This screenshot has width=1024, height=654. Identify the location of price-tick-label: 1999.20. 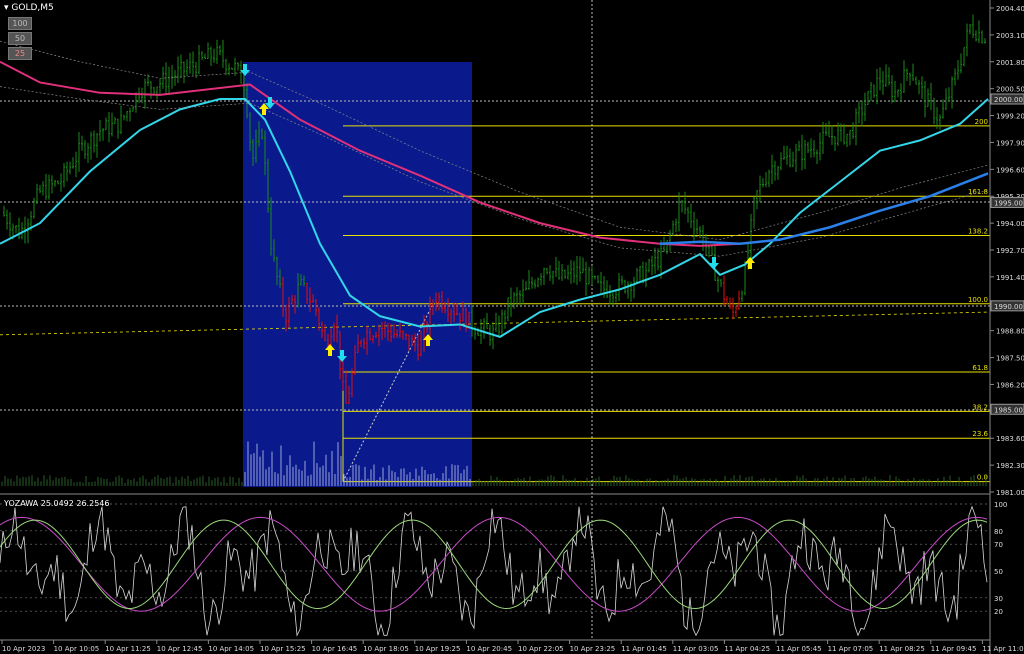
(1010, 117).